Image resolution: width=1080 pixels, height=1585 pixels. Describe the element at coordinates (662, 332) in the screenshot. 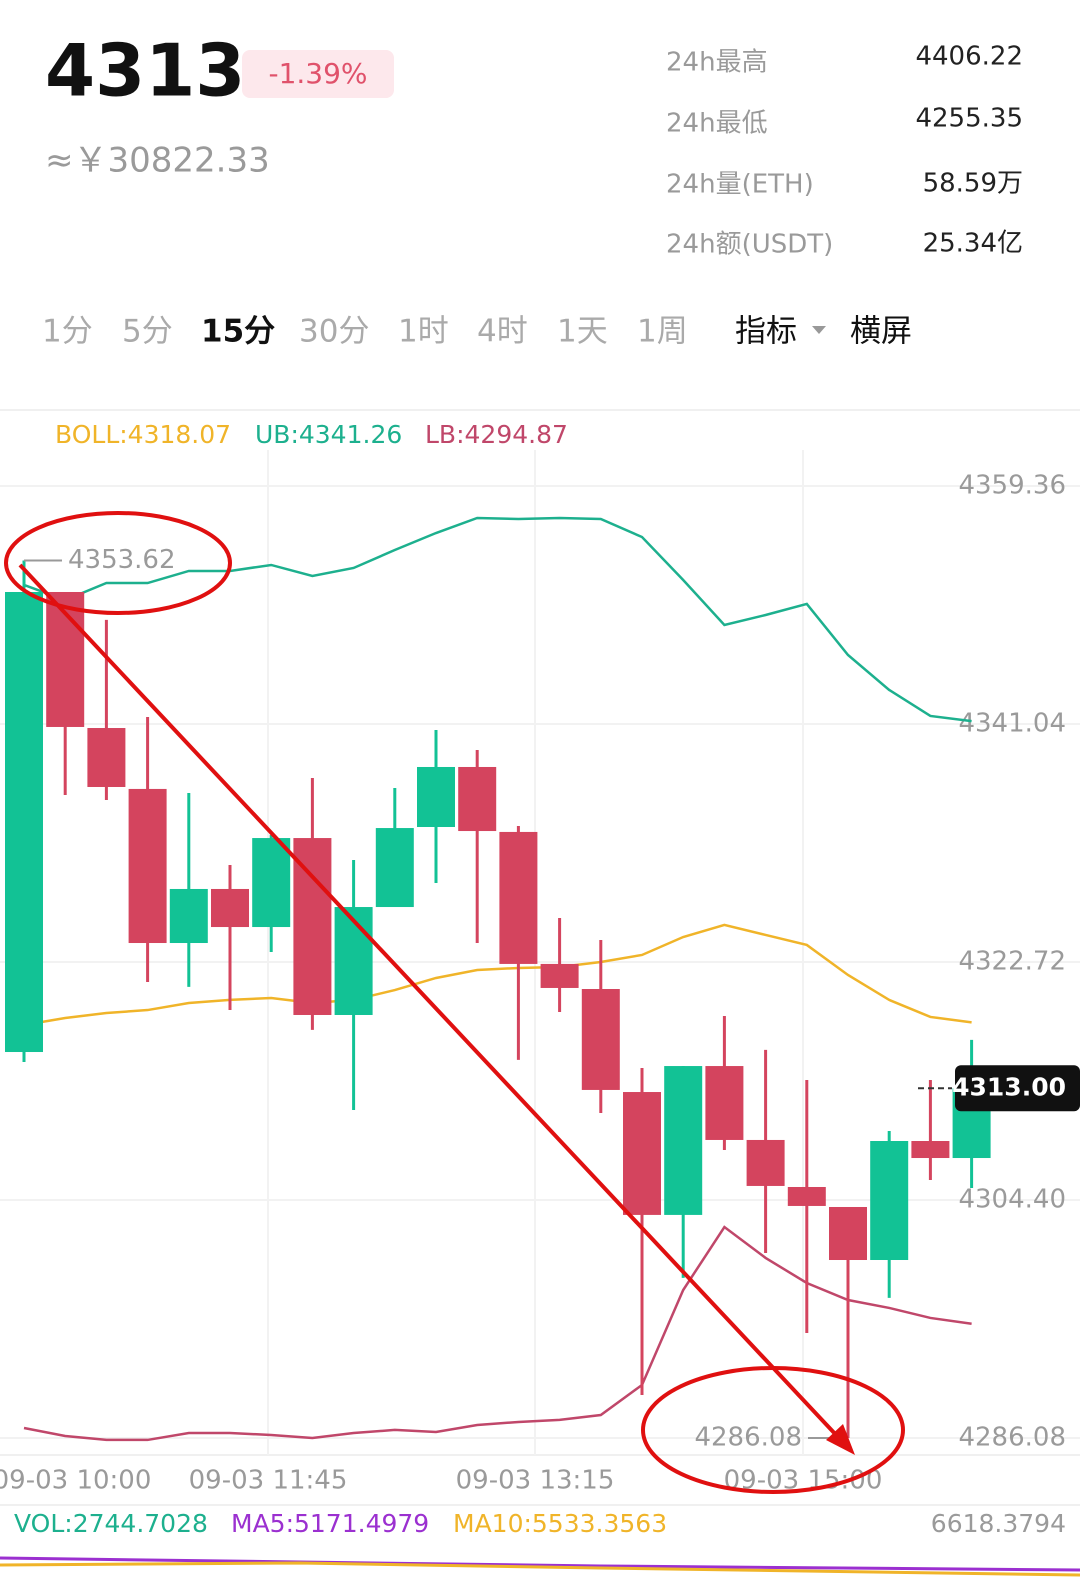

I see `tab: 1周` at that location.